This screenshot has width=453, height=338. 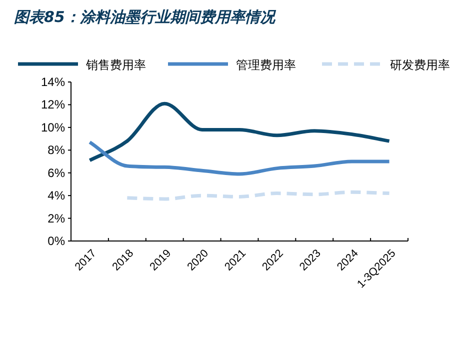 What do you see at coordinates (145, 17) in the screenshot?
I see `chart-title: 图表85：涂料油墨行业期间费用率情况` at bounding box center [145, 17].